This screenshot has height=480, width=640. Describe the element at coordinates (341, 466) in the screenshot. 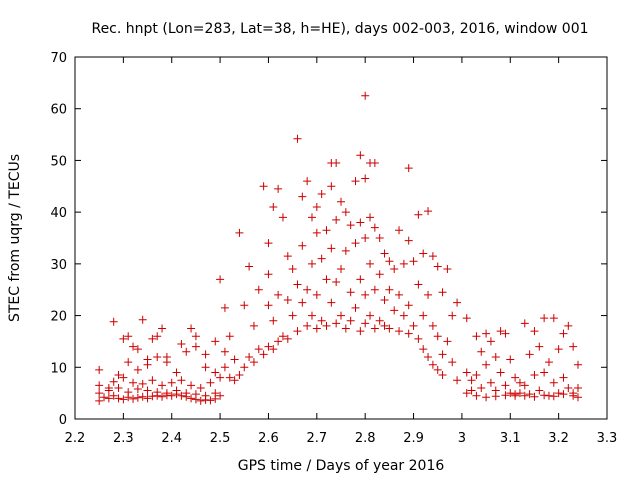

I see `x-axis-title: GPS time / Days of year 2016` at that location.